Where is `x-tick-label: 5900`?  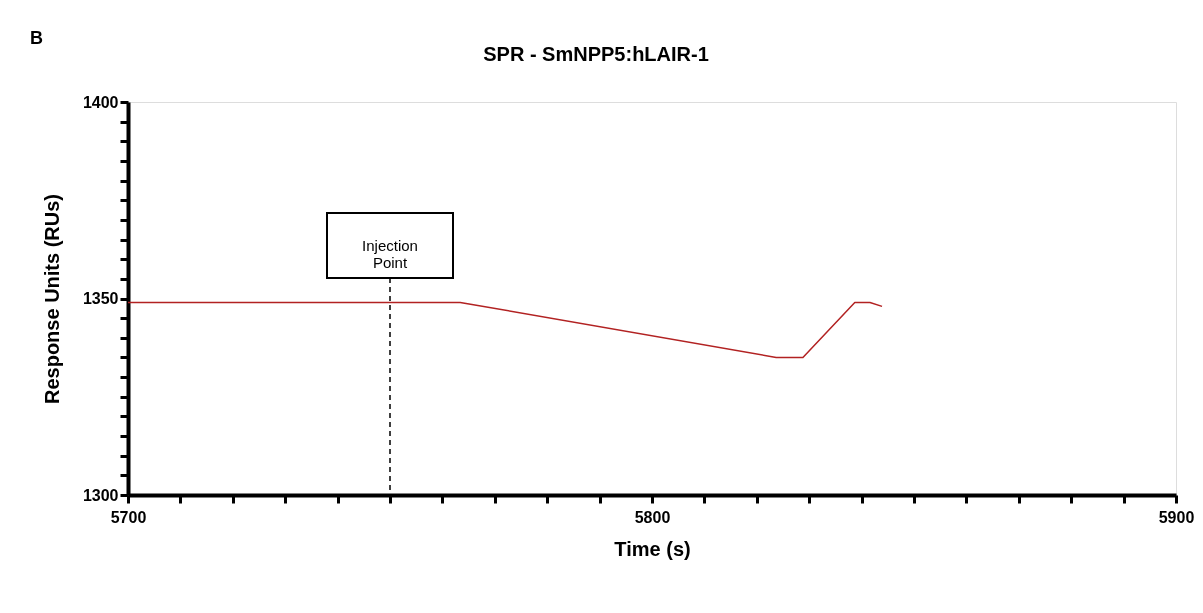 x-tick-label: 5900 is located at coordinates (1176, 517).